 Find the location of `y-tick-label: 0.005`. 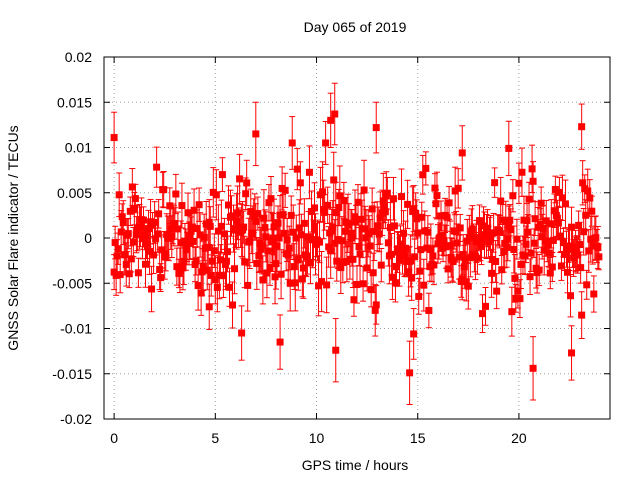

y-tick-label: 0.005 is located at coordinates (74, 193).